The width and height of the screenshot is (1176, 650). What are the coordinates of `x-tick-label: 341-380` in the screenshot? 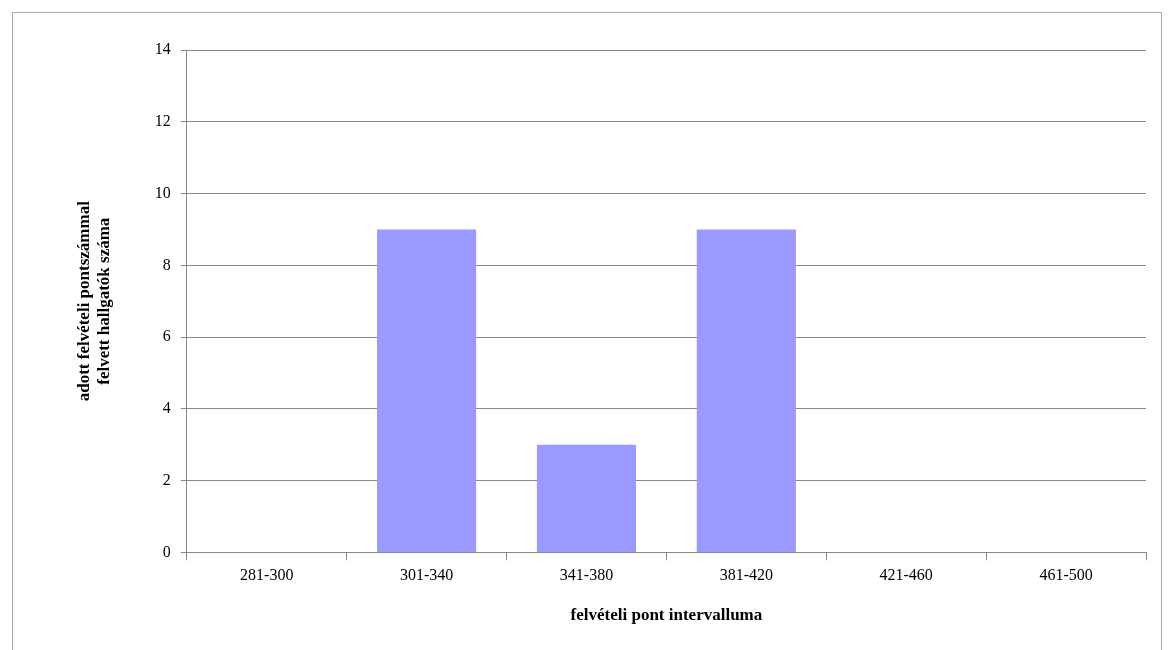 It's located at (586, 575).